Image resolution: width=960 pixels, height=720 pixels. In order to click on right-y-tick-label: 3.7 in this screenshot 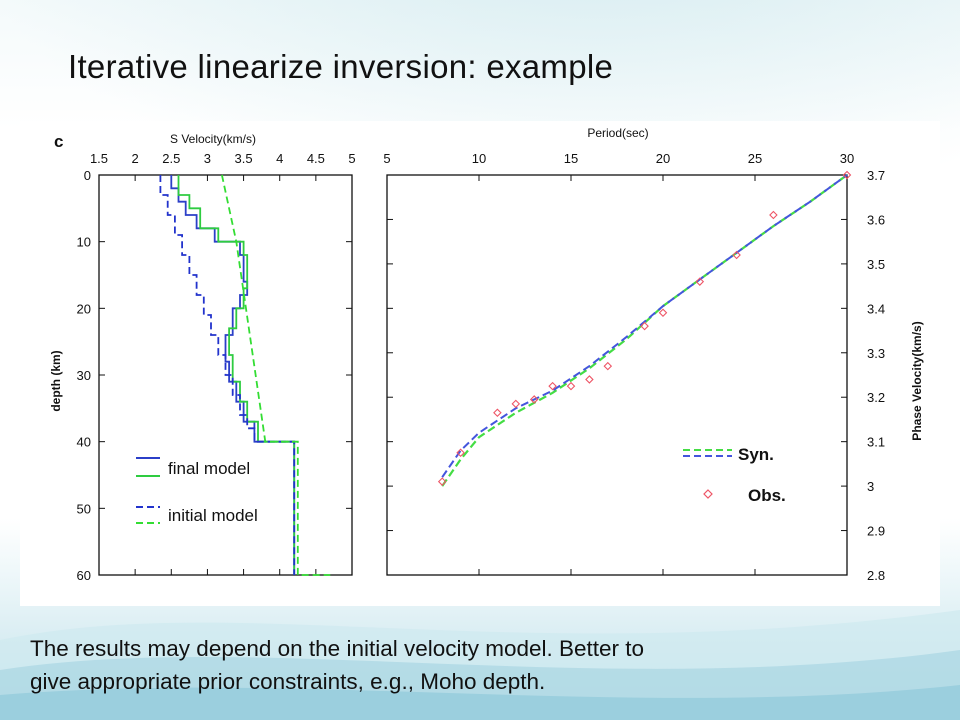, I will do `click(876, 175)`.